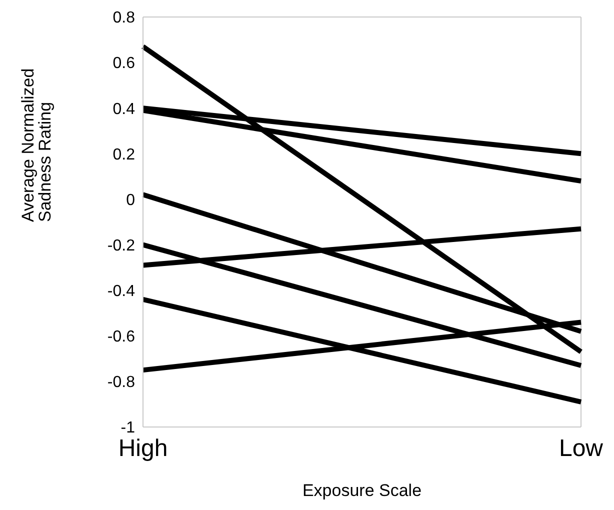 This screenshot has height=510, width=614. What do you see at coordinates (131, 200) in the screenshot?
I see `y-tick-label: 0` at bounding box center [131, 200].